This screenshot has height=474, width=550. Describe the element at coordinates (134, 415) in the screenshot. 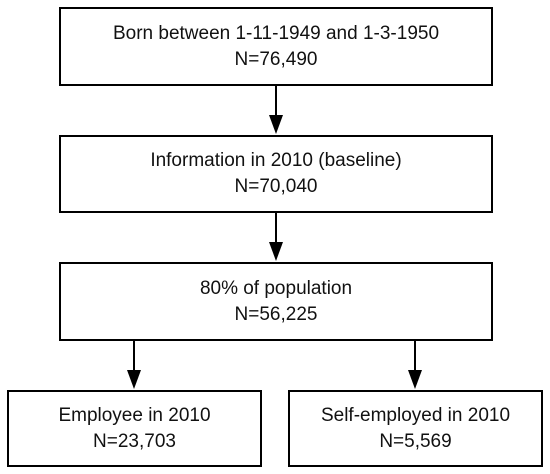

I see `employee-box-label: Employee in 2010` at that location.